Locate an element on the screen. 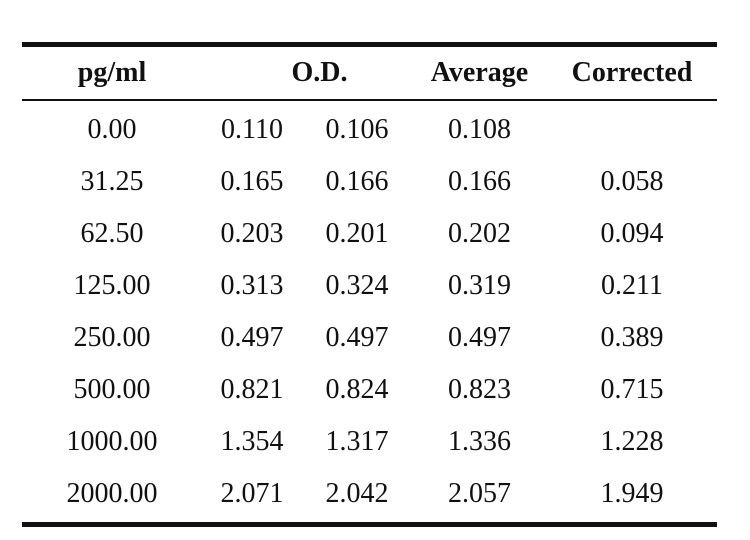 The width and height of the screenshot is (750, 540). cell-od-1: 2.071 is located at coordinates (252, 493).